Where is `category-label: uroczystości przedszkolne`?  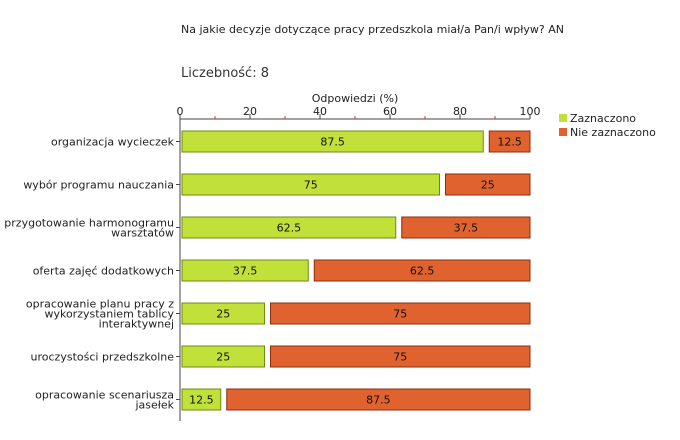 category-label: uroczystości przedszkolne is located at coordinates (103, 357).